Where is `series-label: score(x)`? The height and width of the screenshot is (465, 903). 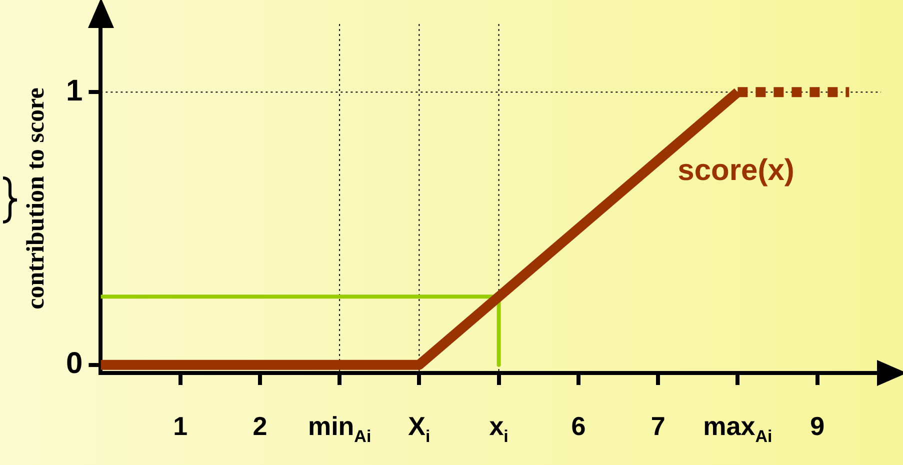
series-label: score(x) is located at coordinates (736, 171).